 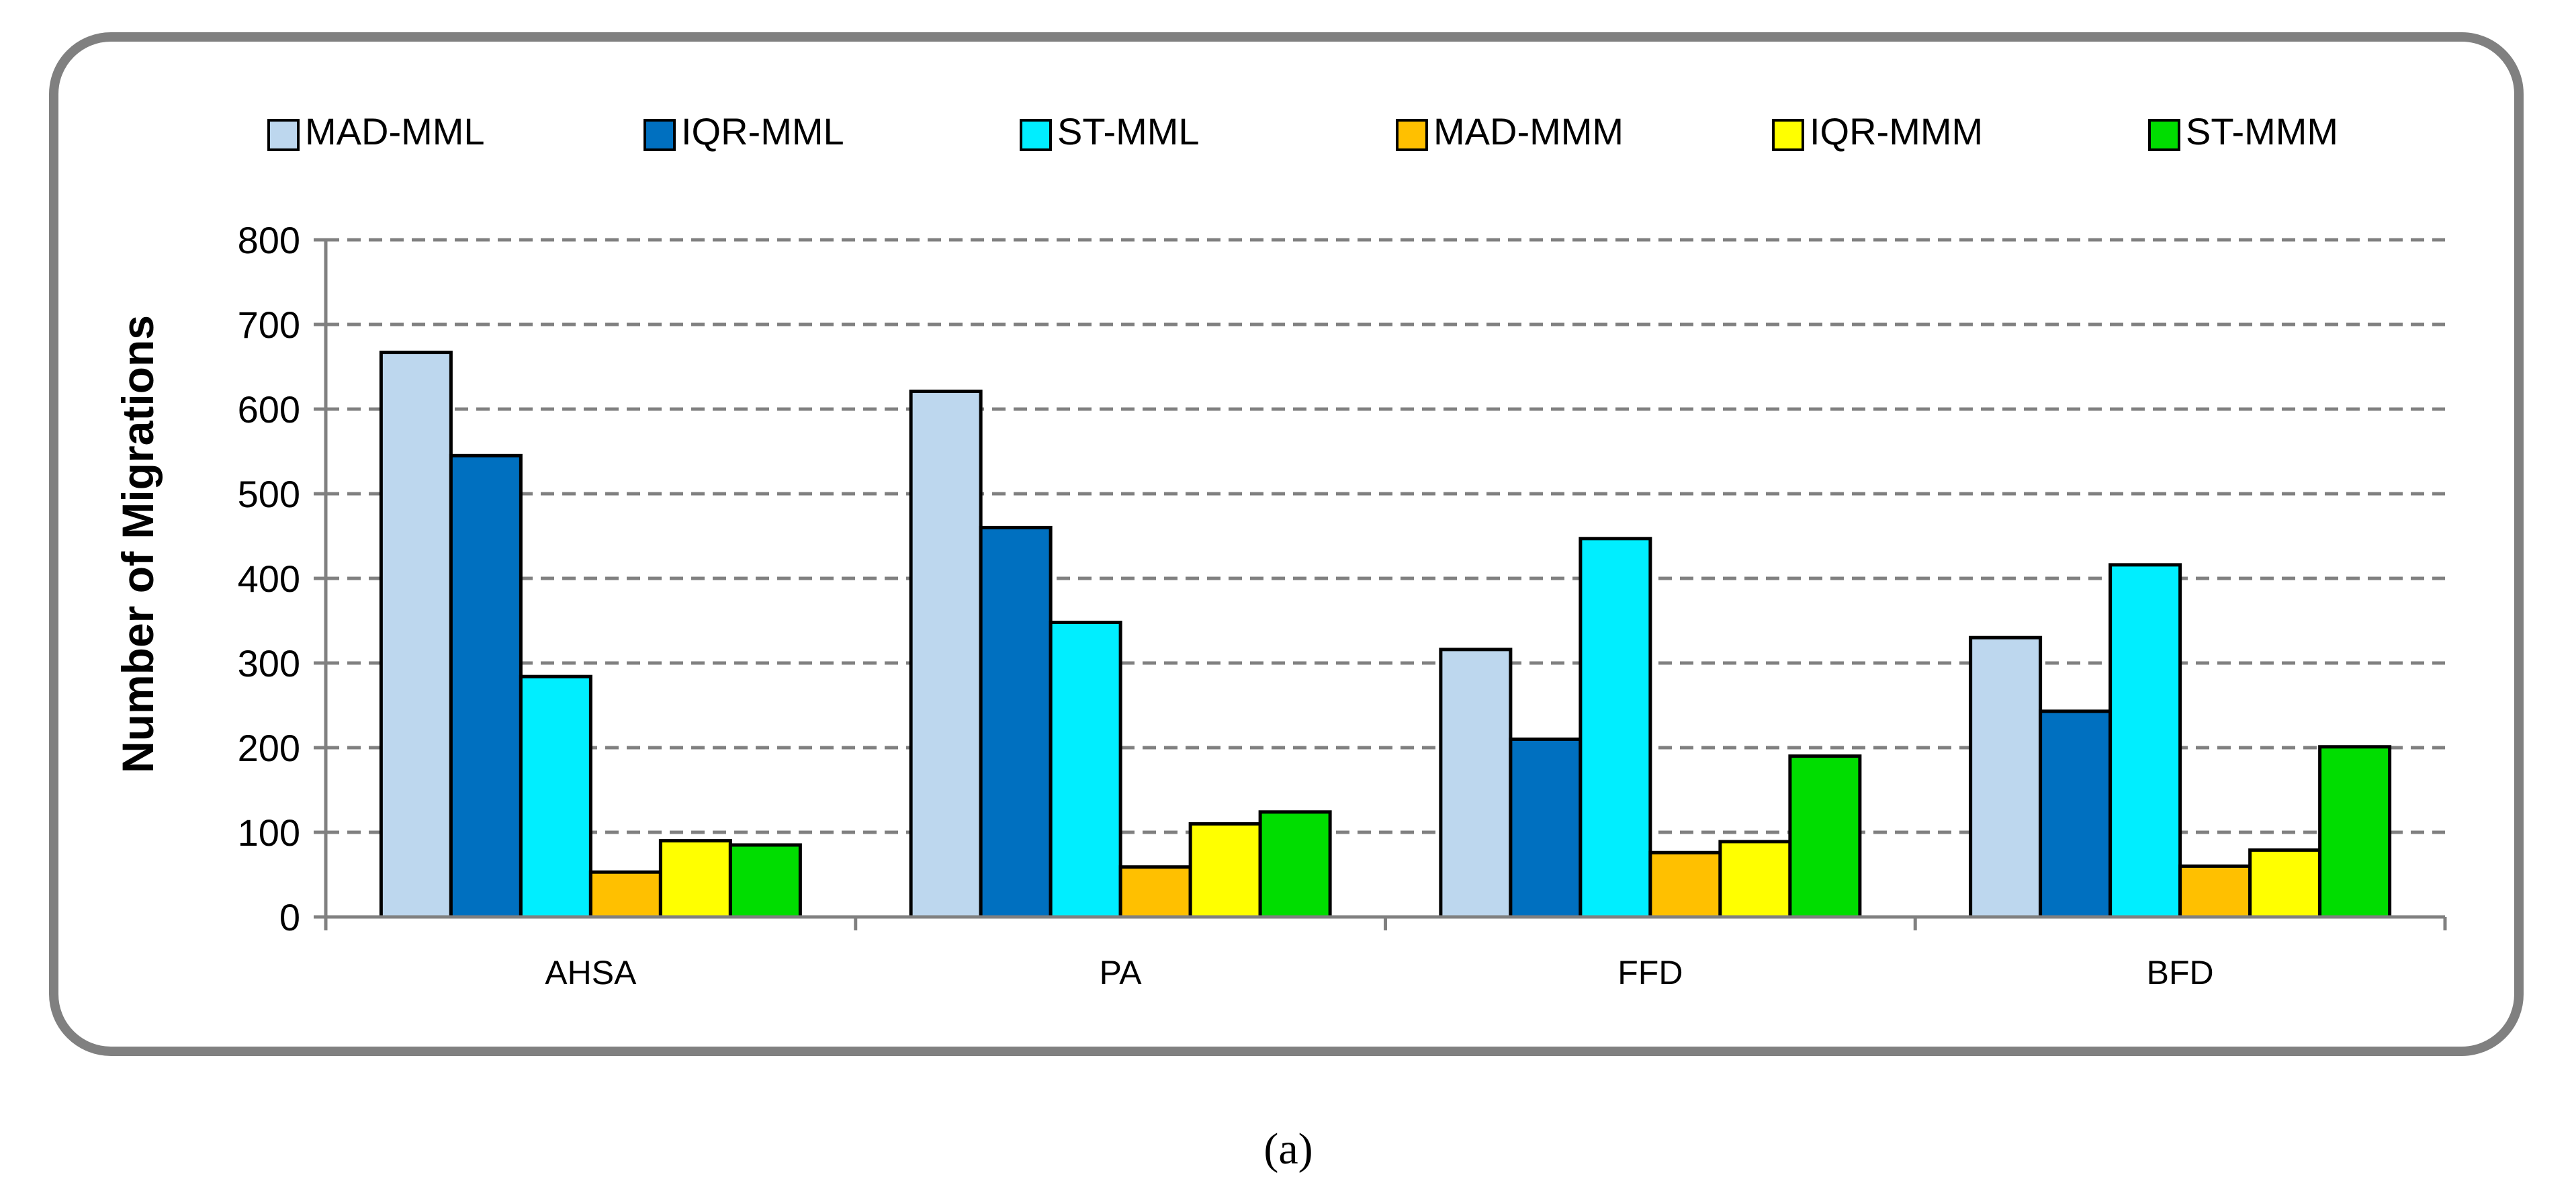 I want to click on y-tick-label: 100, so click(x=269, y=832).